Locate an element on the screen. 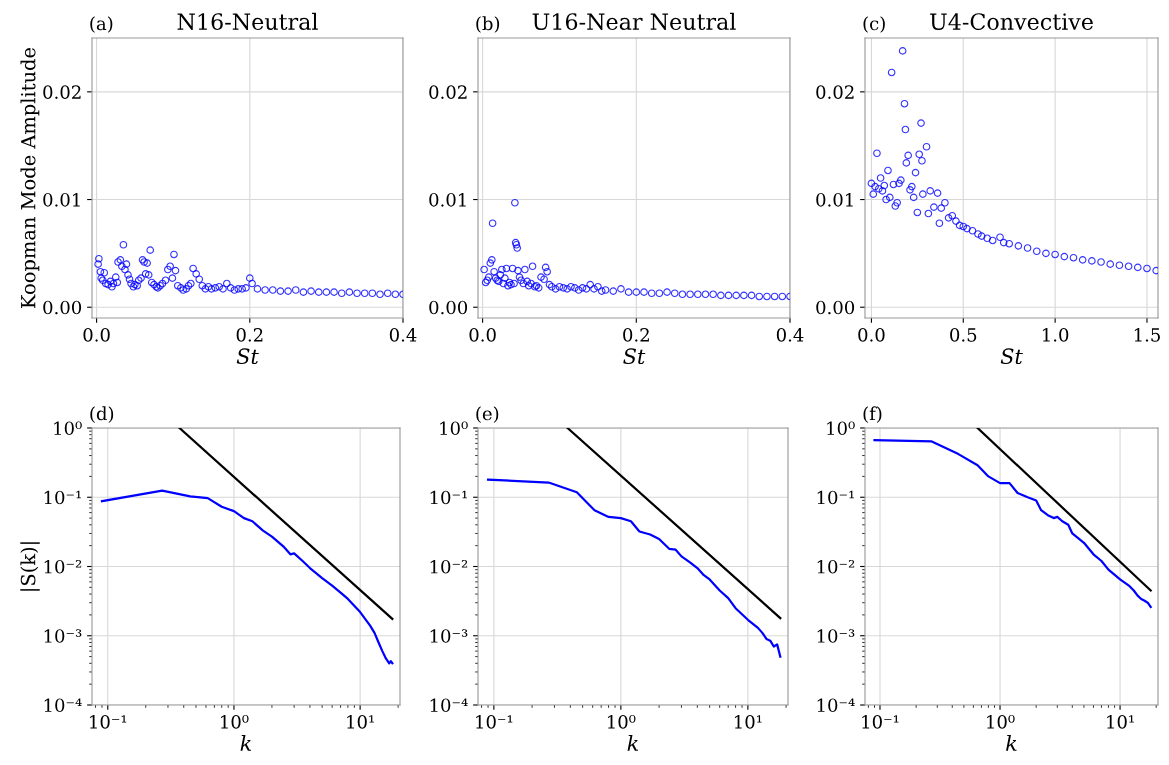  chart-title: U4-Convective is located at coordinates (1011, 21).